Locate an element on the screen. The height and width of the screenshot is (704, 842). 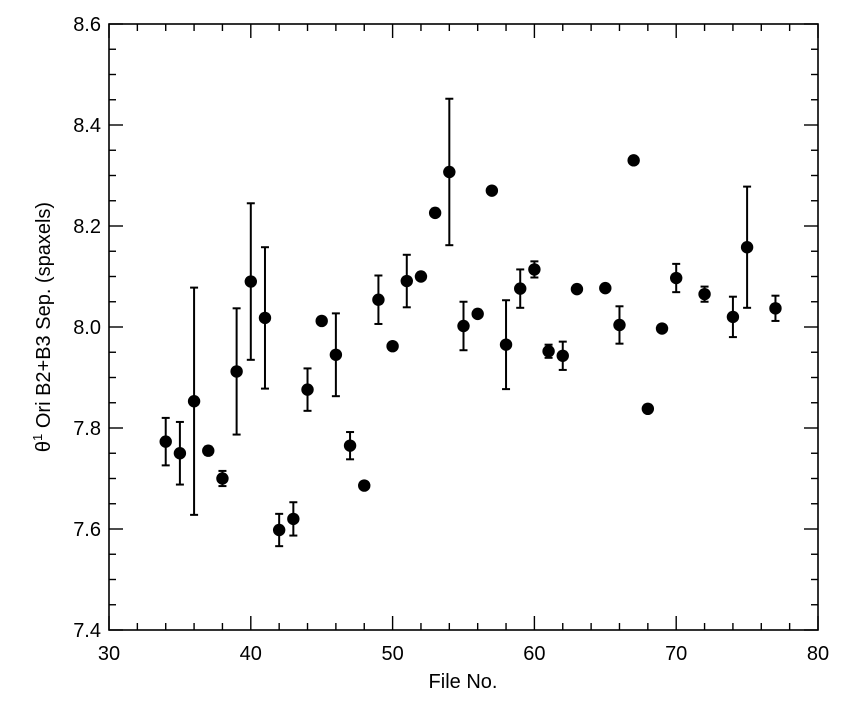
y-tick-label: 8.0 is located at coordinates (87, 328).